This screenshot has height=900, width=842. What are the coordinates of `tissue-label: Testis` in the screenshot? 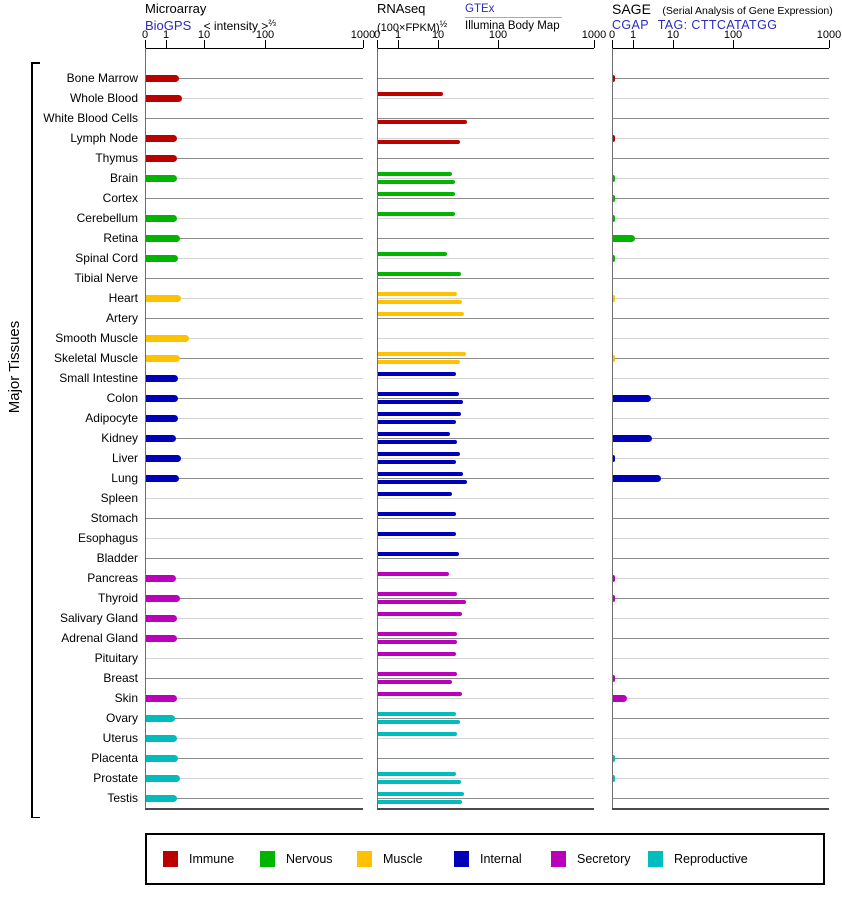 It's located at (122, 798).